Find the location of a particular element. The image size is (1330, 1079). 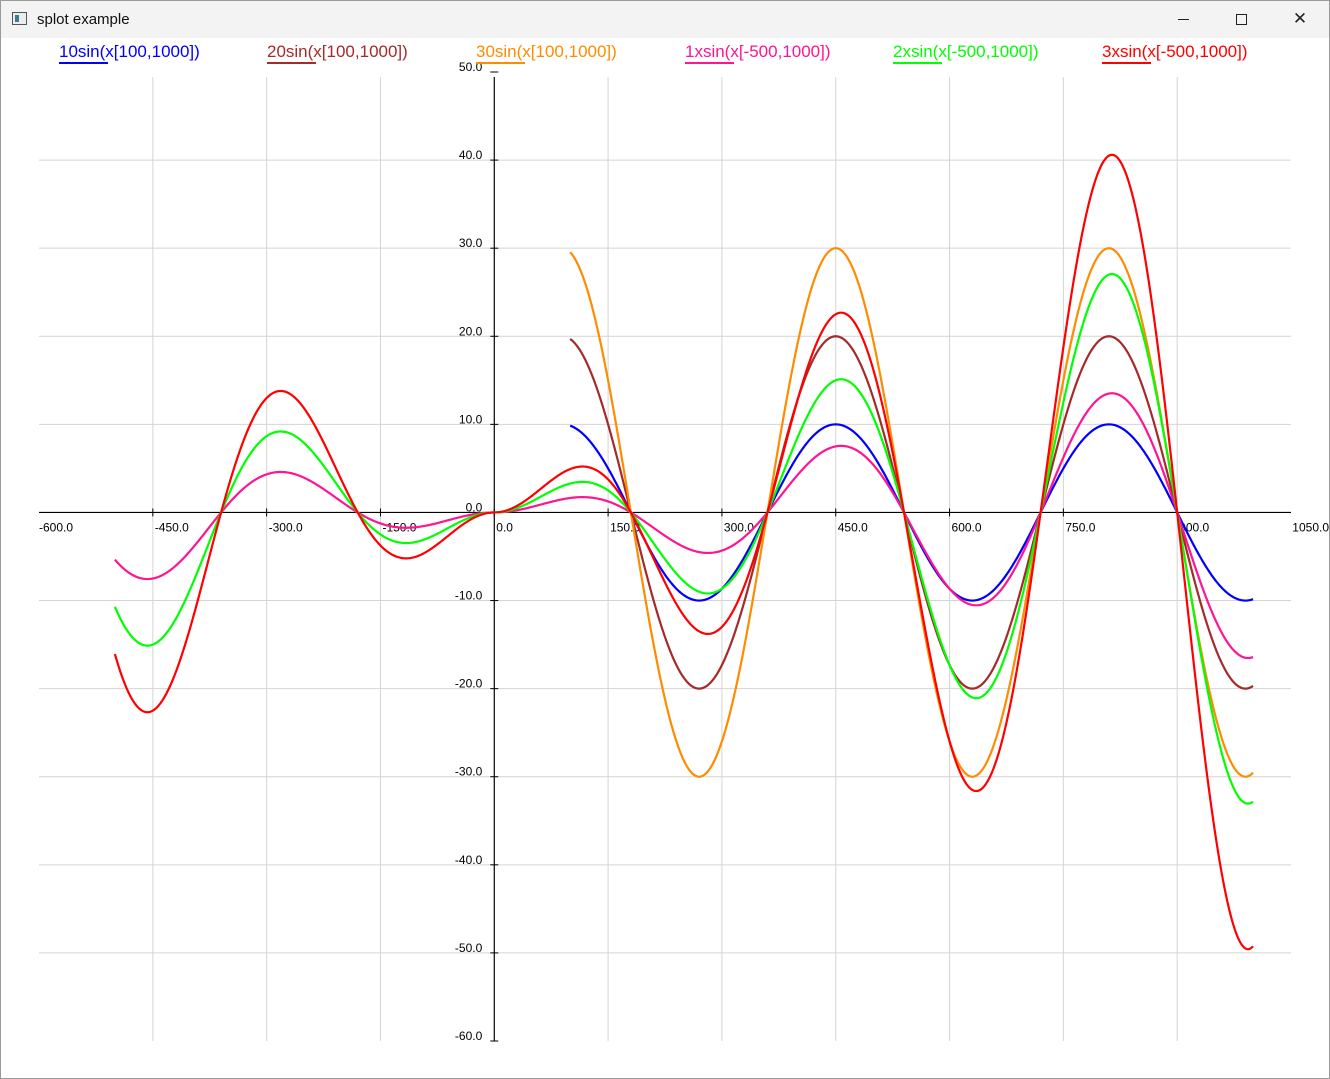

legend-label: 20sin(x[100,1000]) is located at coordinates (337, 51).